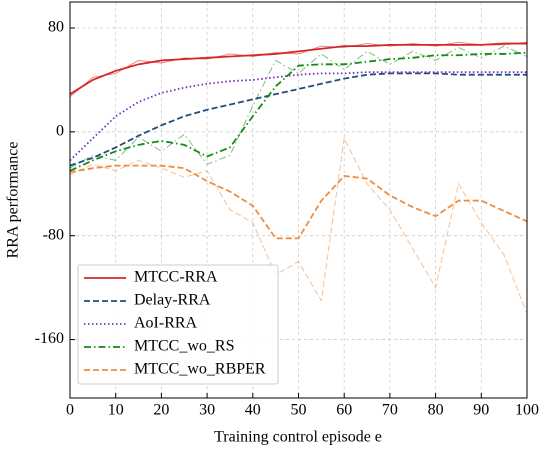  What do you see at coordinates (53, 234) in the screenshot?
I see `y-tick-label: -80` at bounding box center [53, 234].